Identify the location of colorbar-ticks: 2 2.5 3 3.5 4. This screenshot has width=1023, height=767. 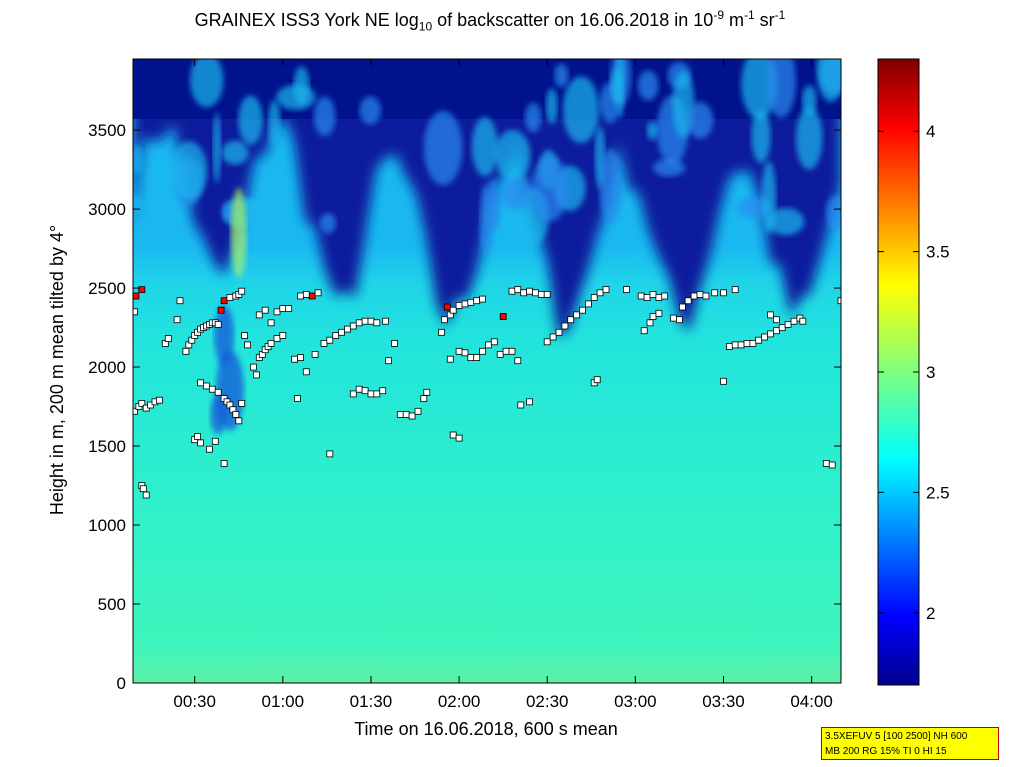
(914, 372).